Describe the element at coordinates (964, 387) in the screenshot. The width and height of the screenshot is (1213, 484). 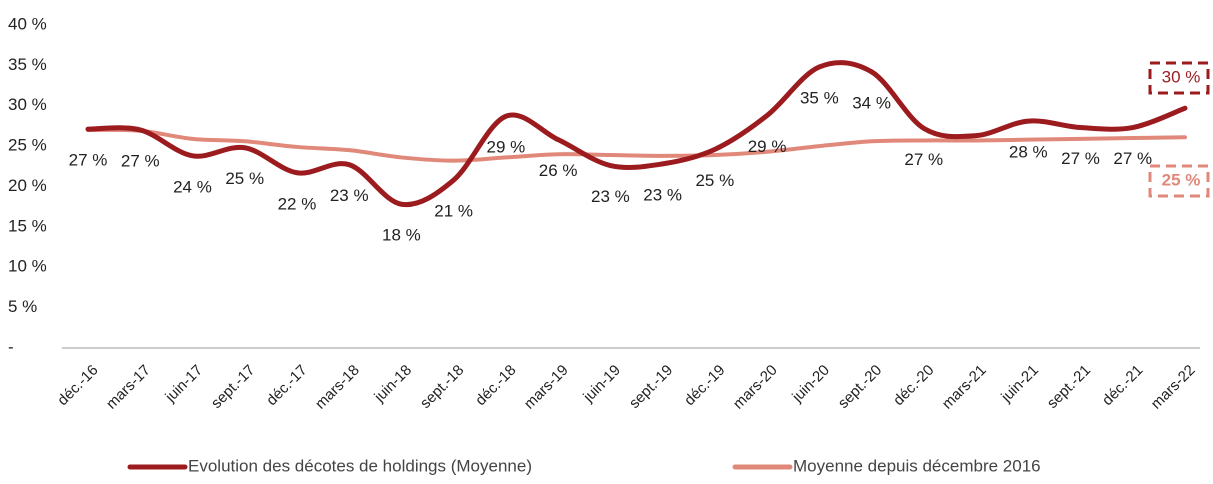
I see `x-tick-label: mars-21` at that location.